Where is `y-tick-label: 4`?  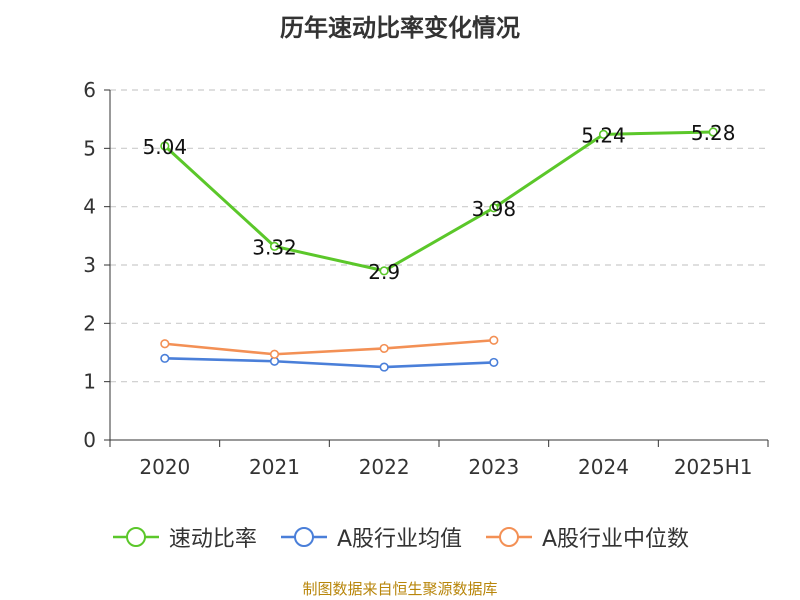 y-tick-label: 4 is located at coordinates (89, 207).